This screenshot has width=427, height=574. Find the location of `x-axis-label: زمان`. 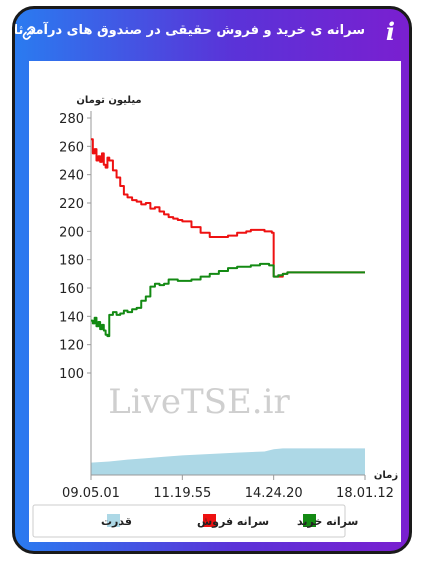

x-axis-label: زمان is located at coordinates (386, 475).